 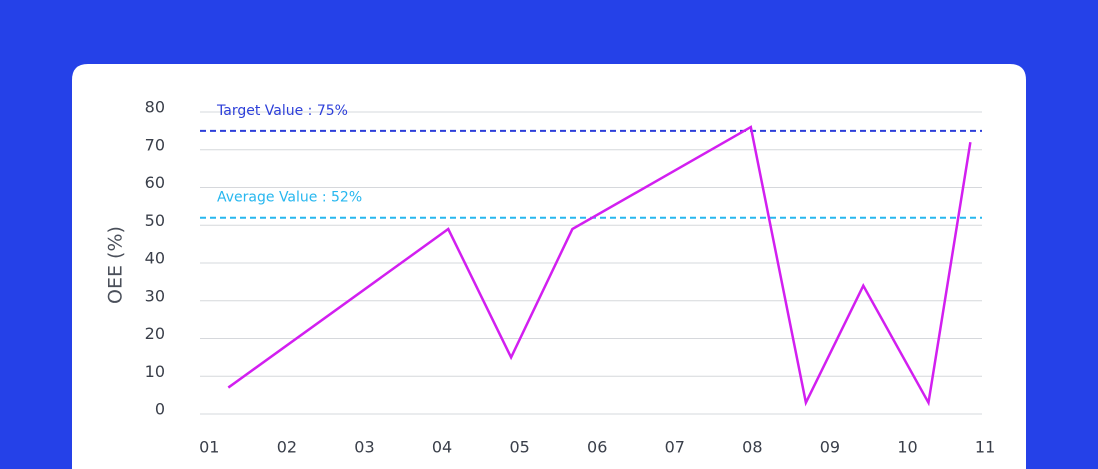 I want to click on x-tick-label: 04, so click(x=442, y=447).